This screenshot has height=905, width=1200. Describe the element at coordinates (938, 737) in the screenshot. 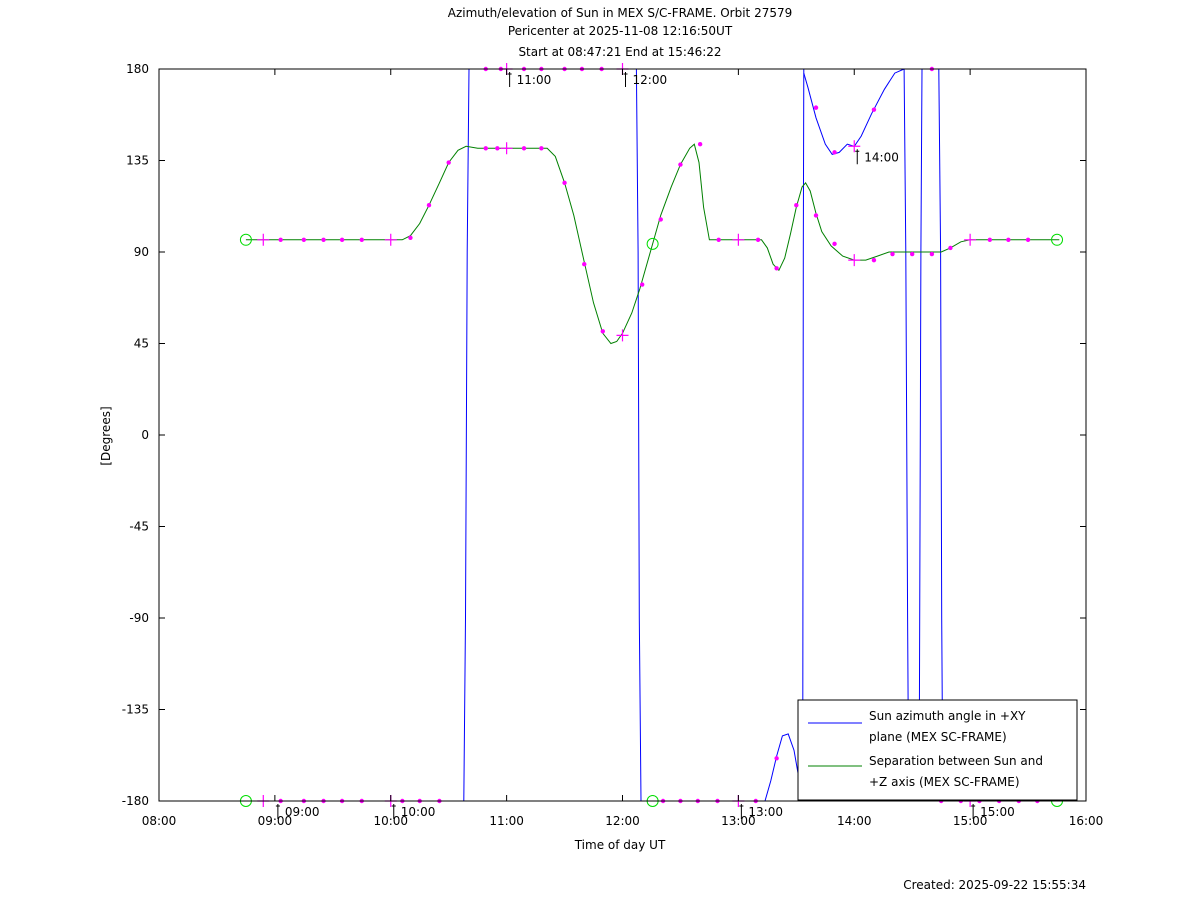

I see `legend-label-azimuth-line-2: plane (MEX SC-FRAME)` at that location.